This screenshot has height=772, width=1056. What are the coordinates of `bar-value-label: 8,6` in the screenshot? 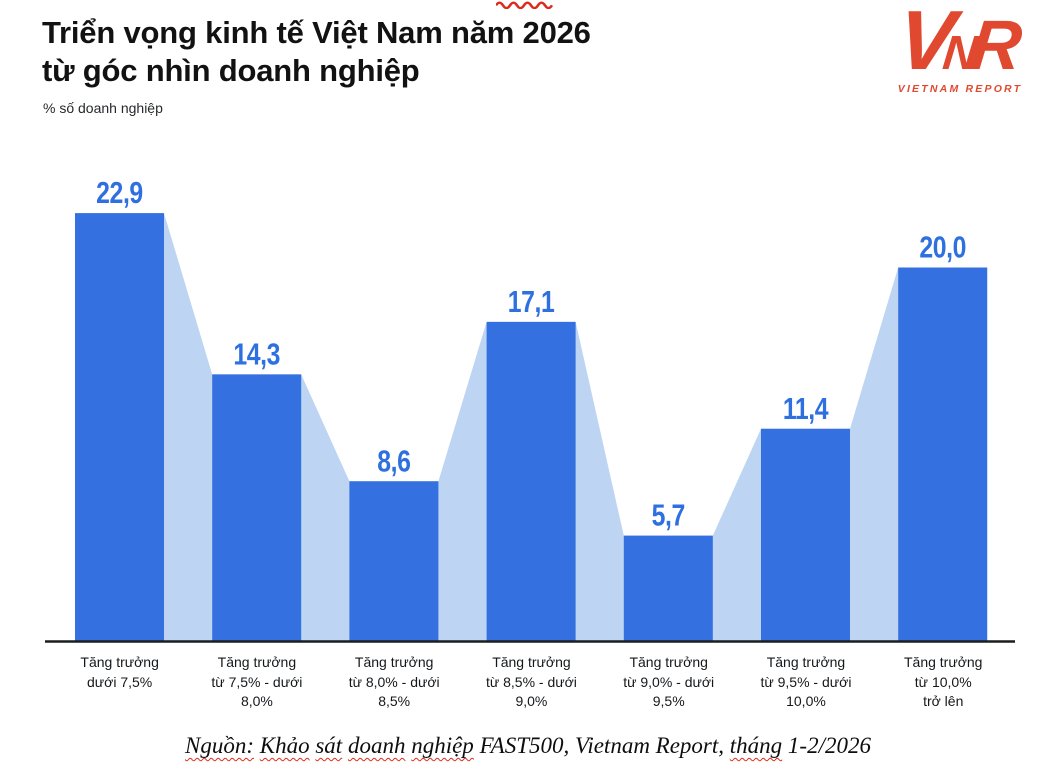 It's located at (393, 461).